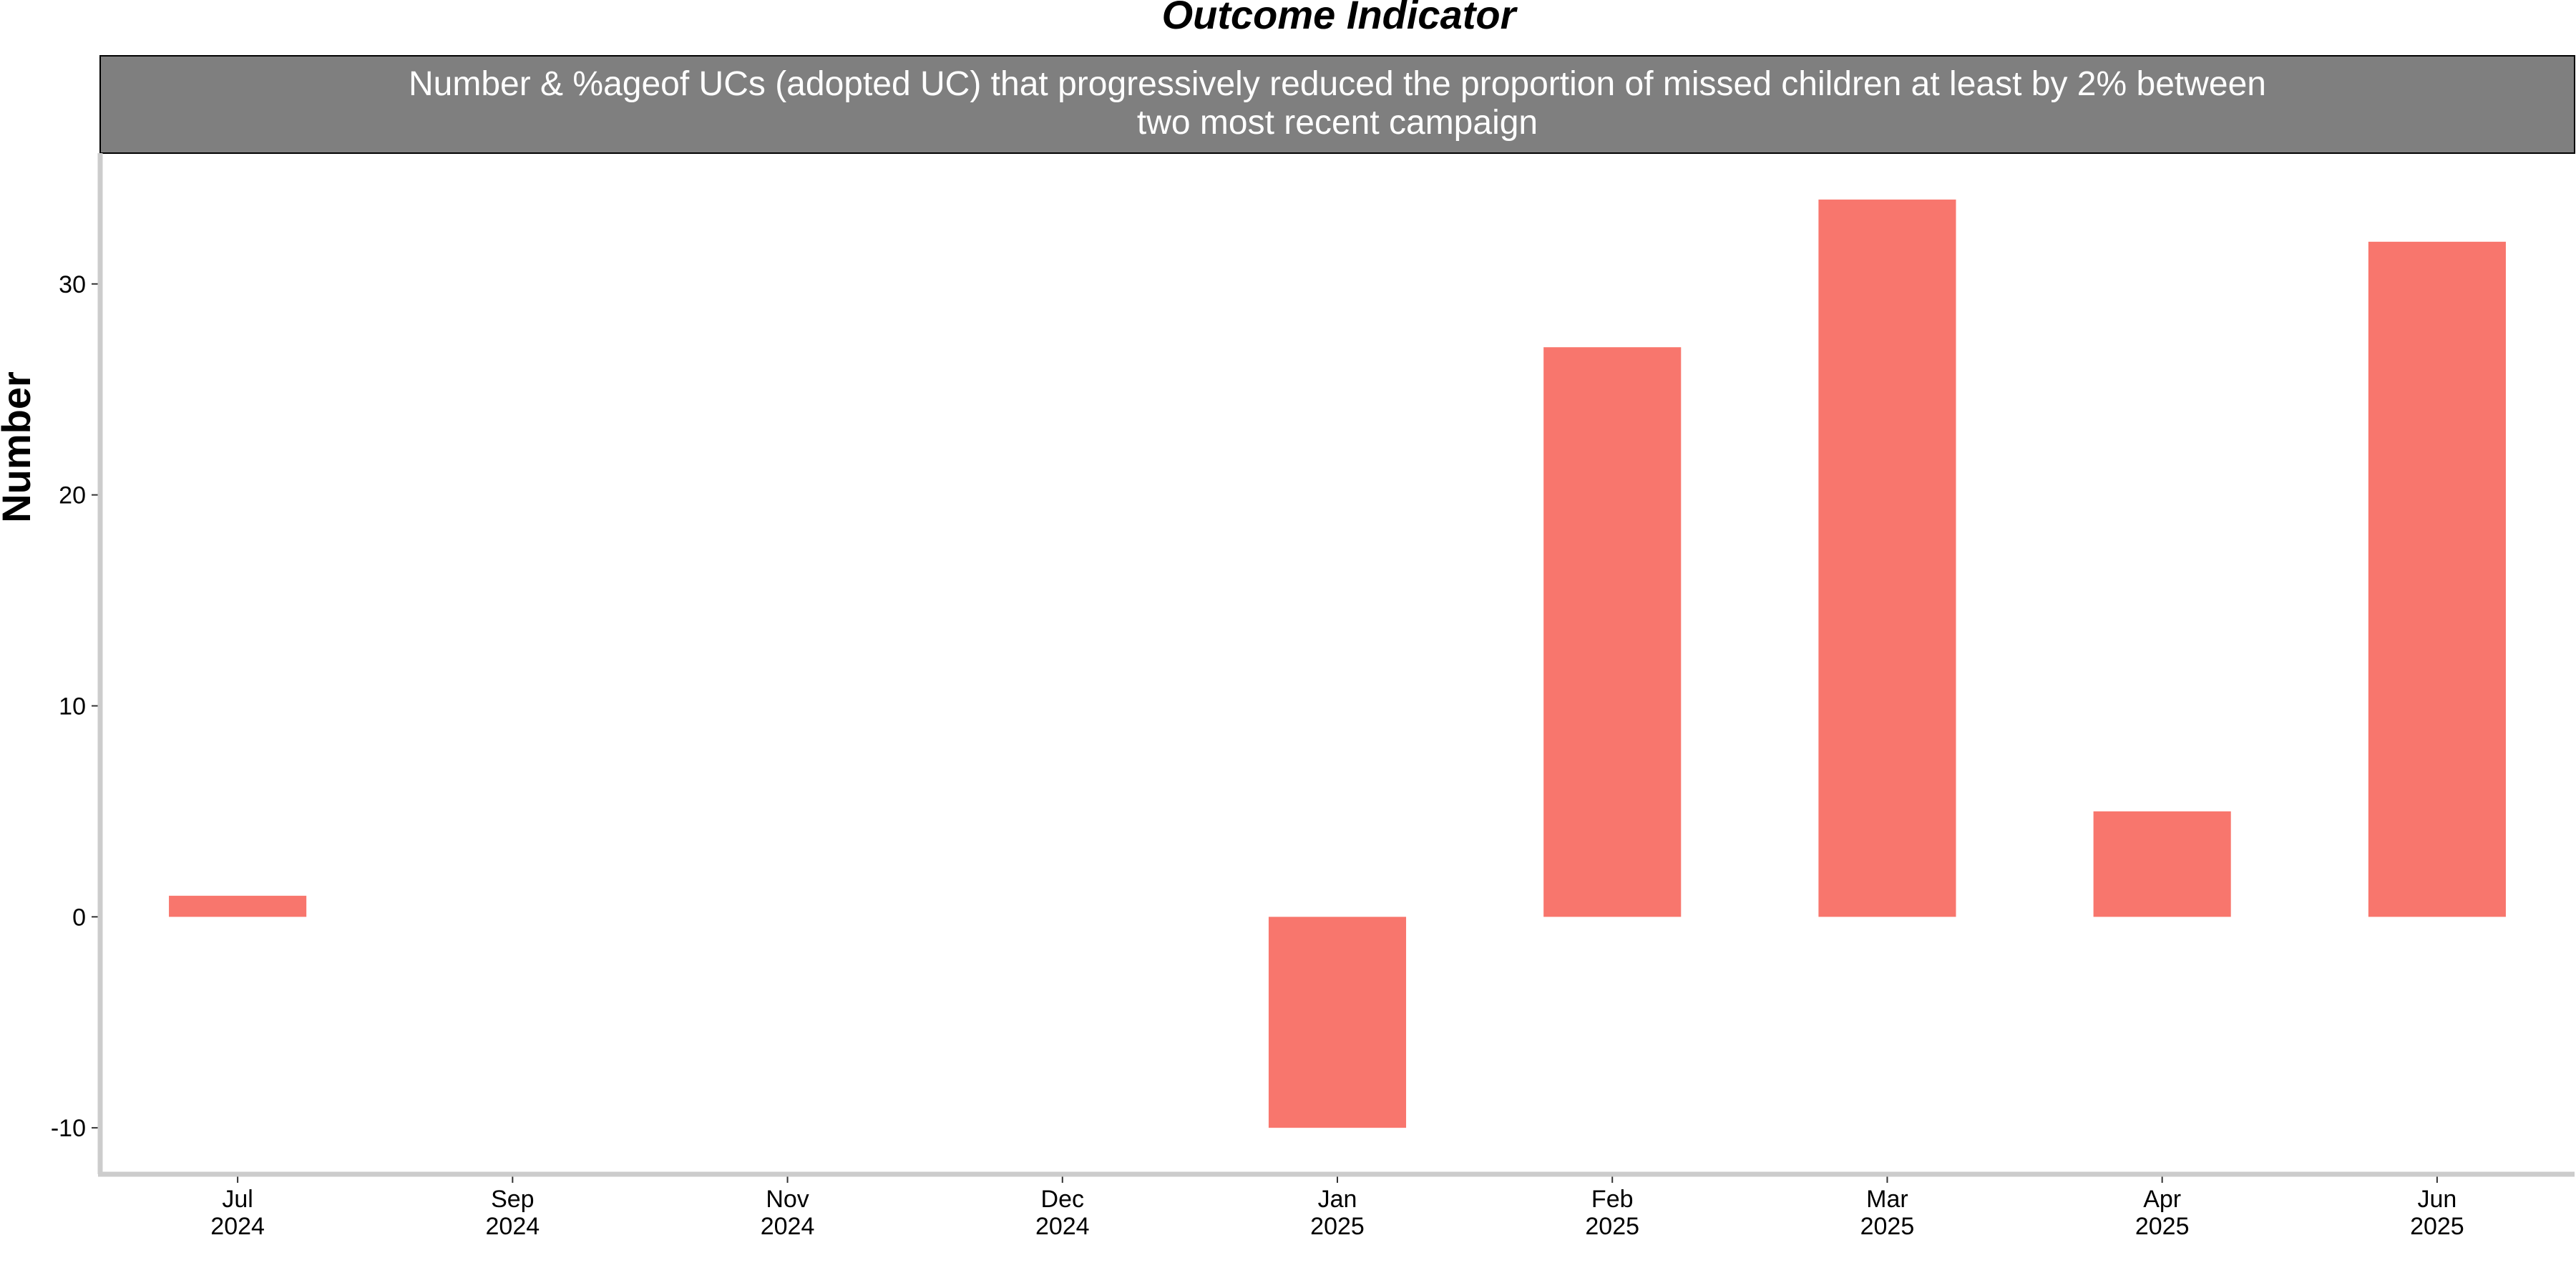  I want to click on x-tick-label-month: Nov, so click(788, 1199).